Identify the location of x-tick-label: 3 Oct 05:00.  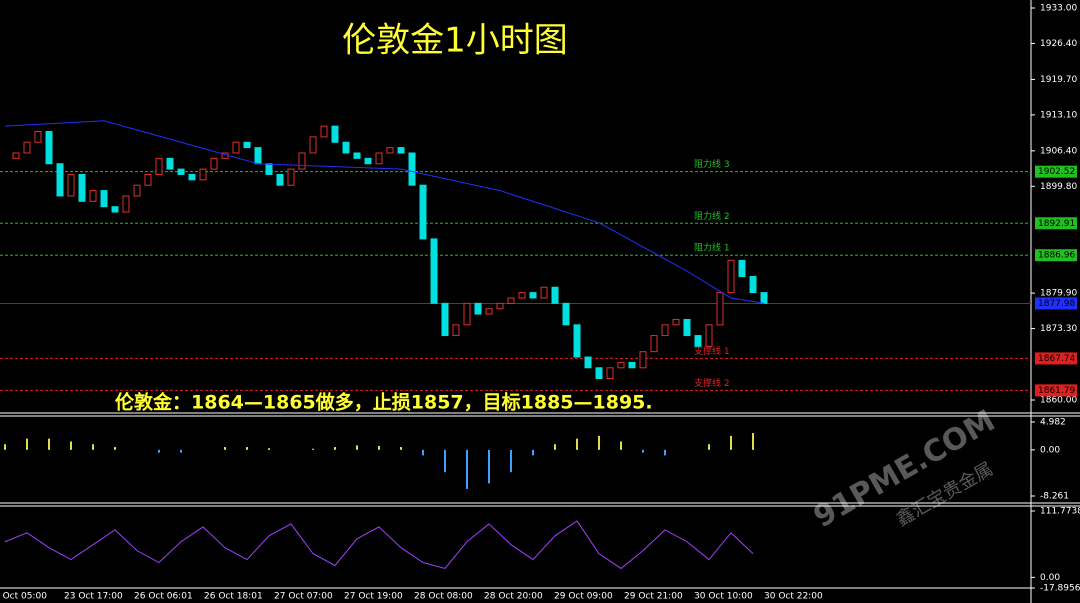
(23, 597).